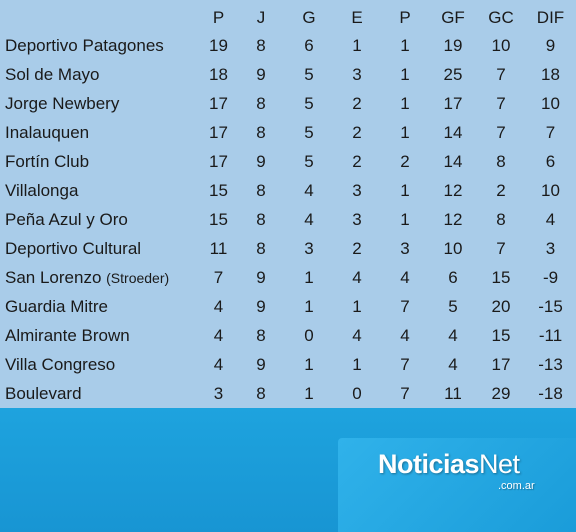 This screenshot has height=532, width=576. Describe the element at coordinates (288, 17) in the screenshot. I see `header-row: P J G E P GF GC DIF` at that location.